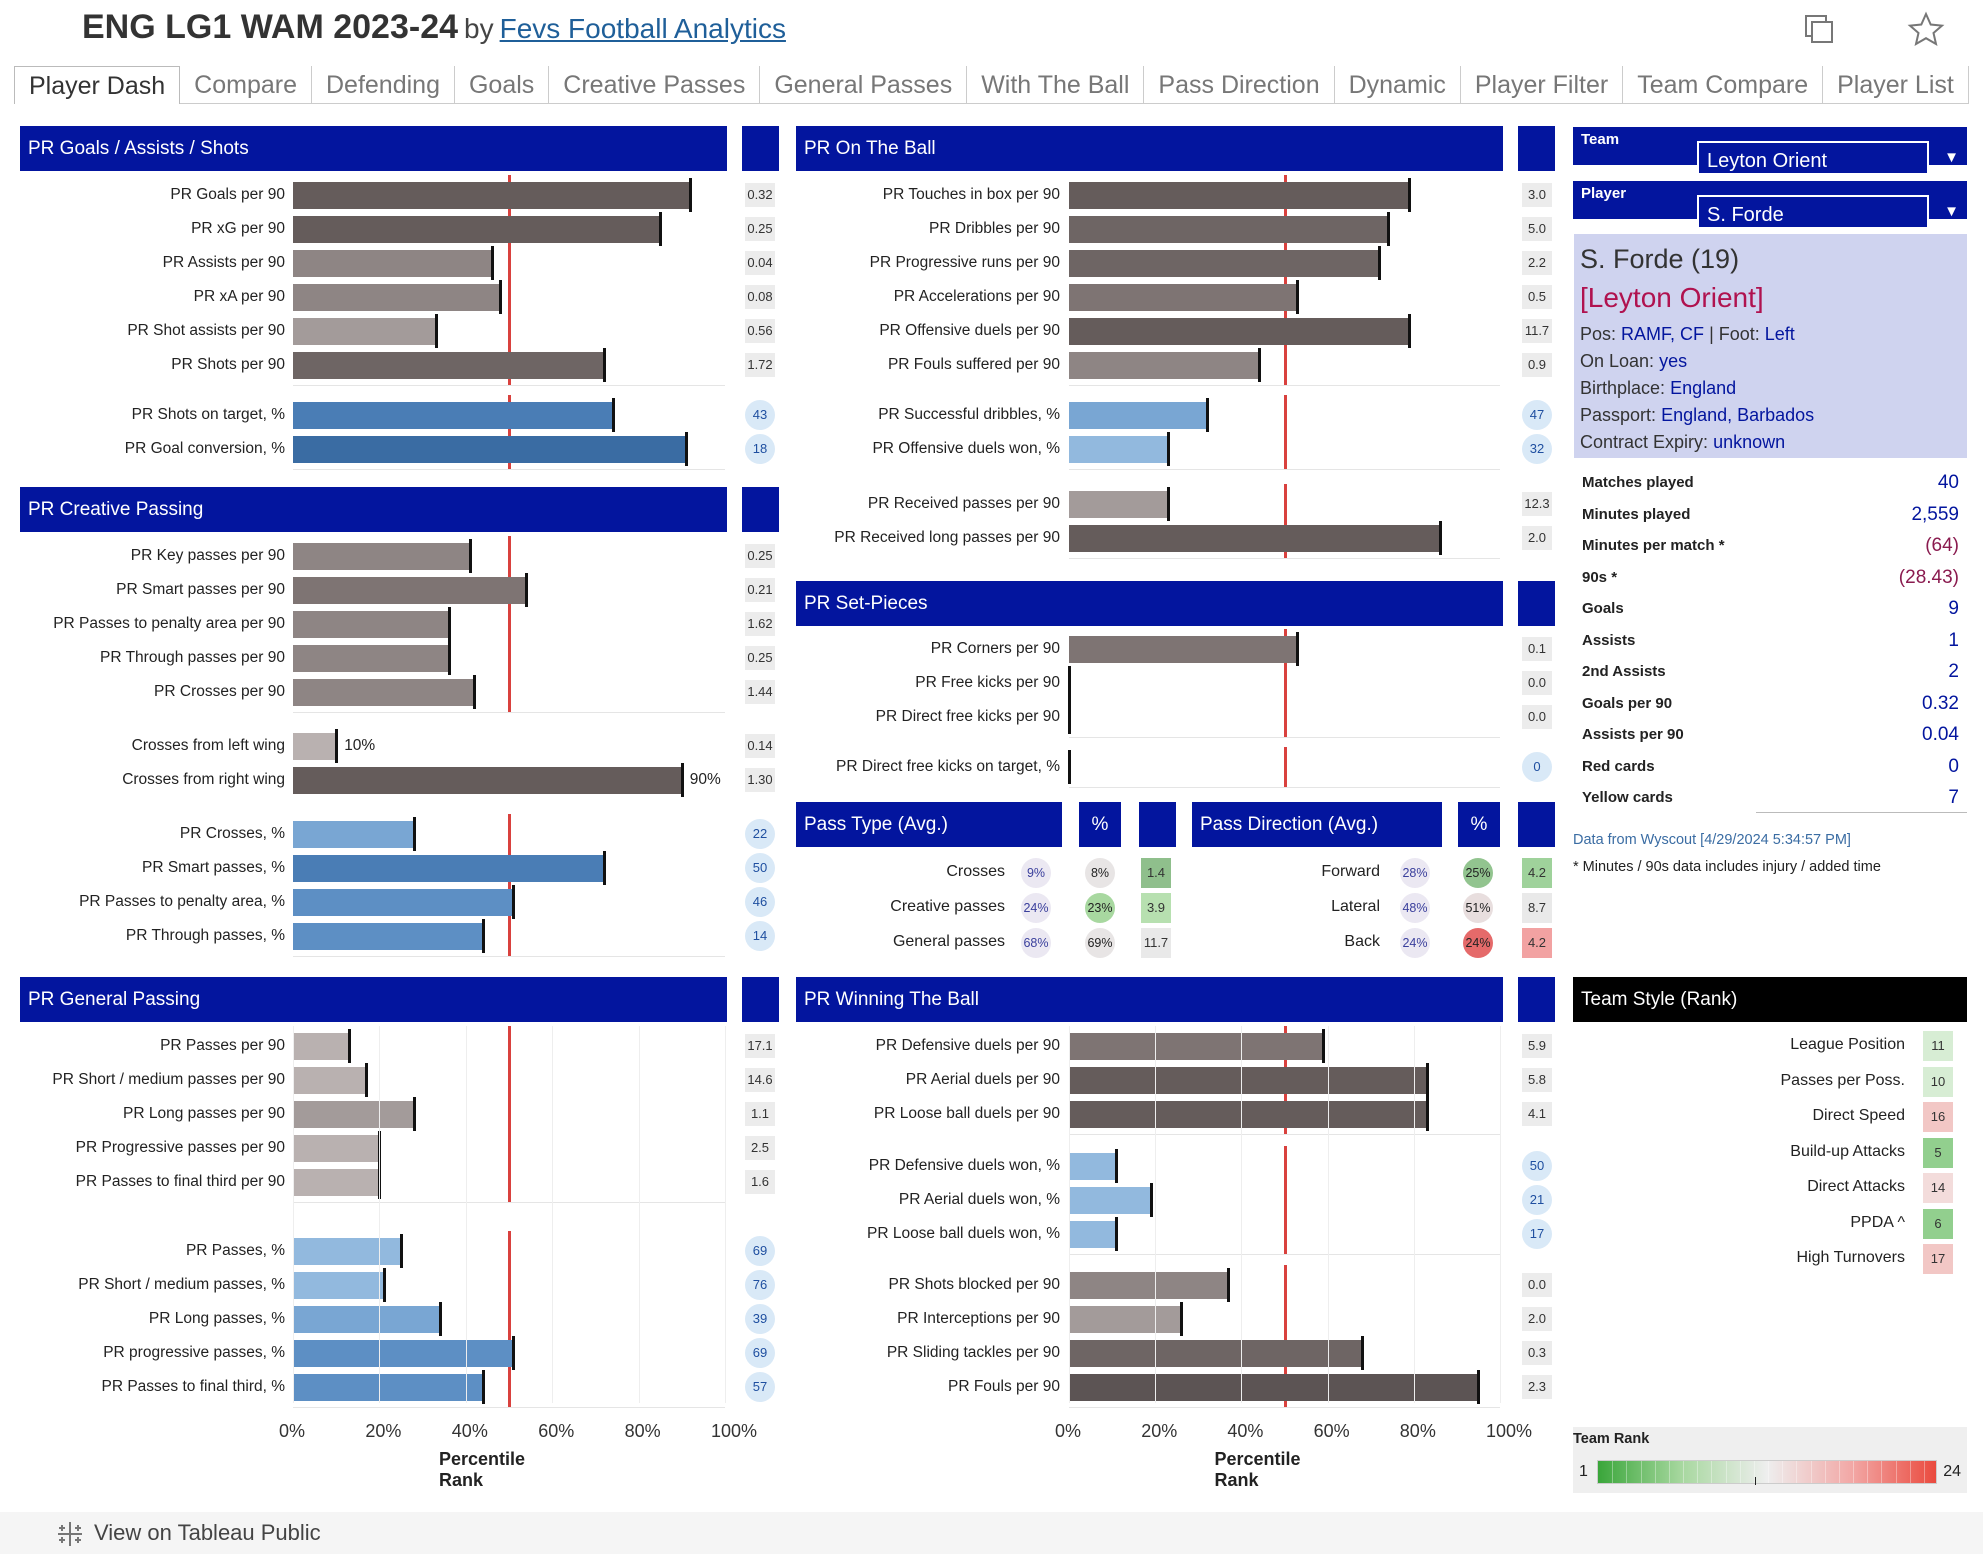  Describe the element at coordinates (760, 297) in the screenshot. I see `goals-row-value: 0.08` at that location.